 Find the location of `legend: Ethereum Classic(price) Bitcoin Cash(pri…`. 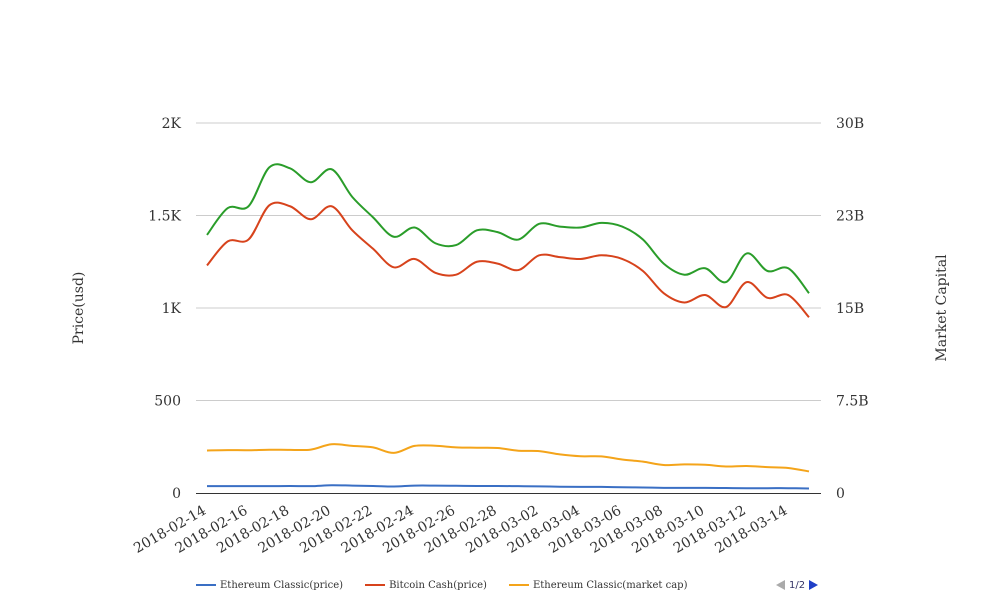

legend: Ethereum Classic(price) Bitcoin Cash(pri… is located at coordinates (452, 585).